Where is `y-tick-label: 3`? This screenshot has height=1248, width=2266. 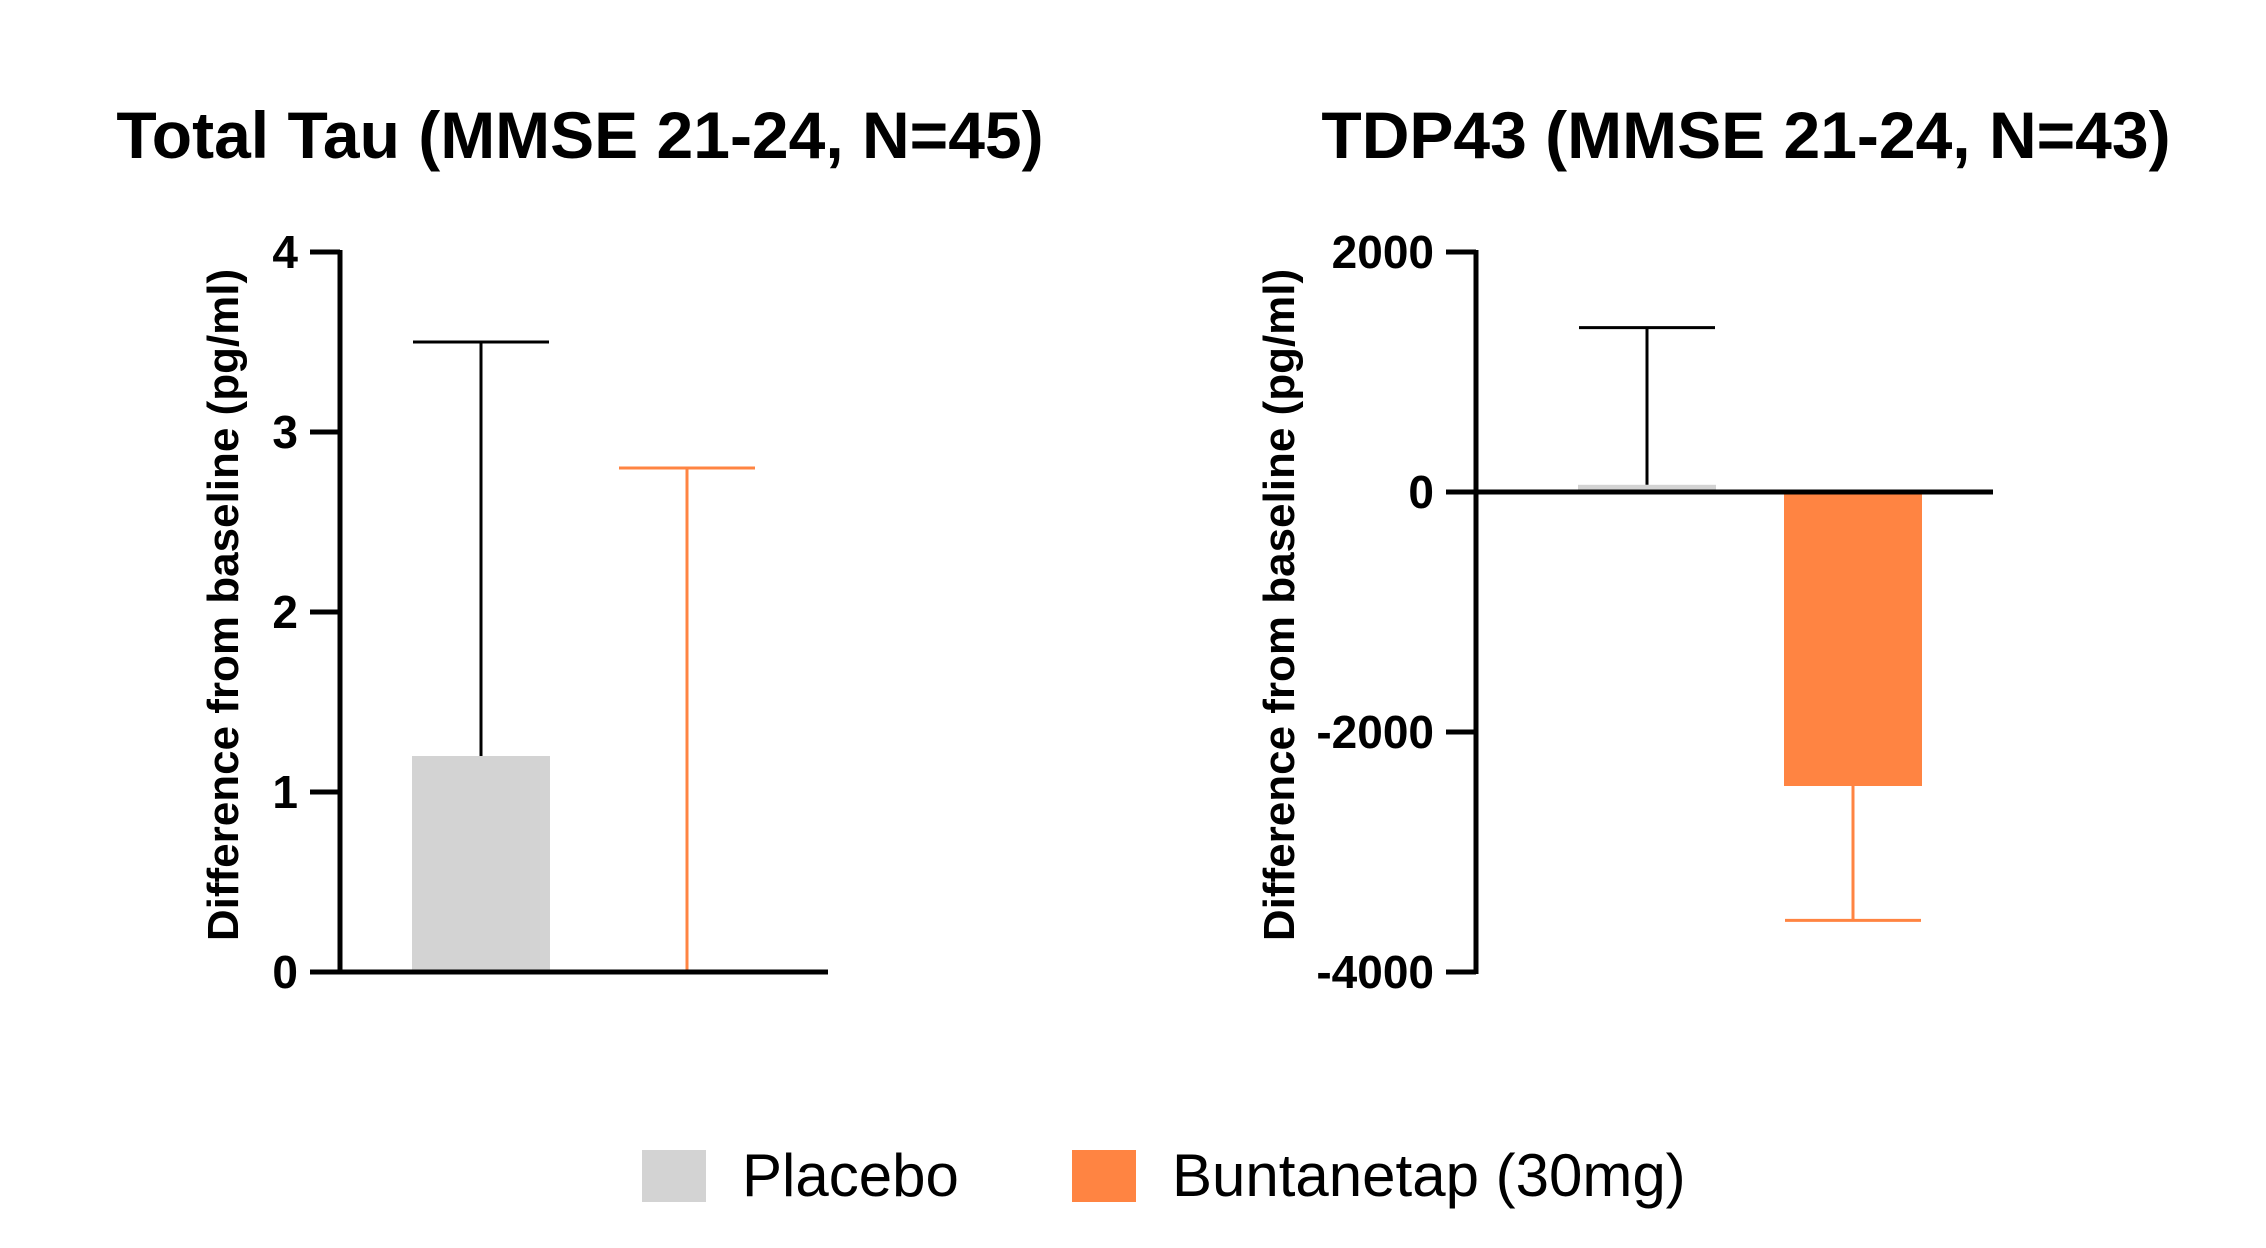 y-tick-label: 3 is located at coordinates (285, 432).